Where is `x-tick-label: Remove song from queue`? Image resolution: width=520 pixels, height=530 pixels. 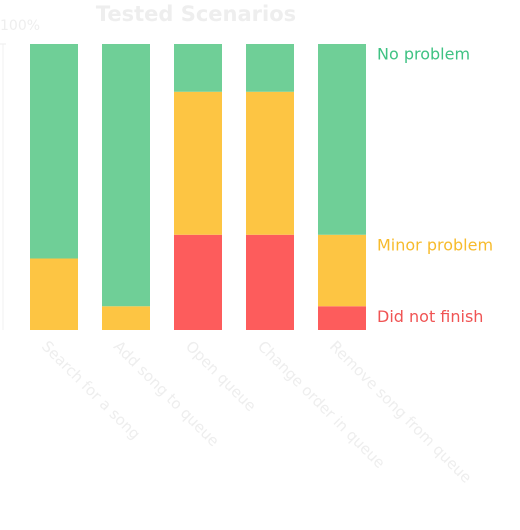
x-tick-label: Remove song from queue is located at coordinates (400, 411).